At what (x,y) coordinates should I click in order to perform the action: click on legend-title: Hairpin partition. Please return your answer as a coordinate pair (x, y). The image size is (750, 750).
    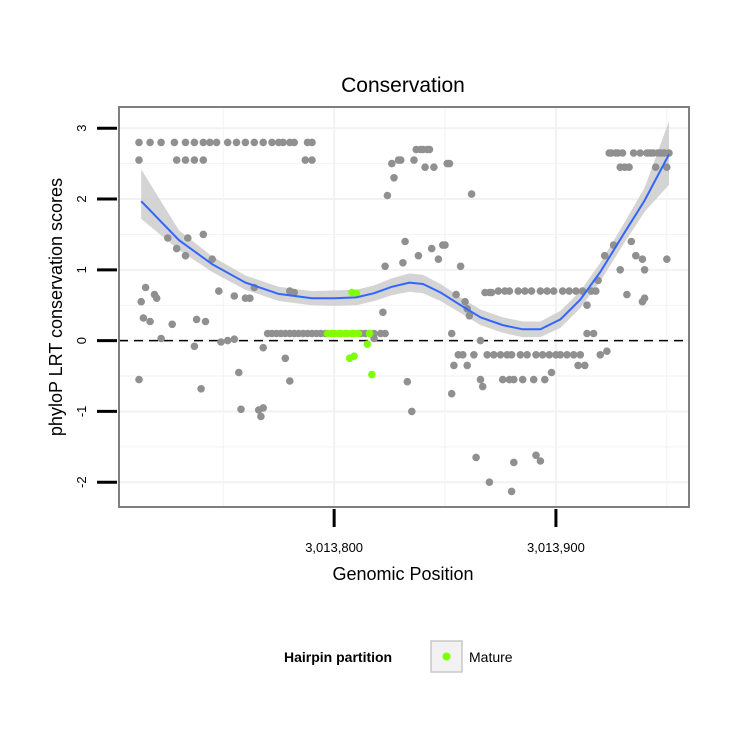
    Looking at the image, I should click on (338, 657).